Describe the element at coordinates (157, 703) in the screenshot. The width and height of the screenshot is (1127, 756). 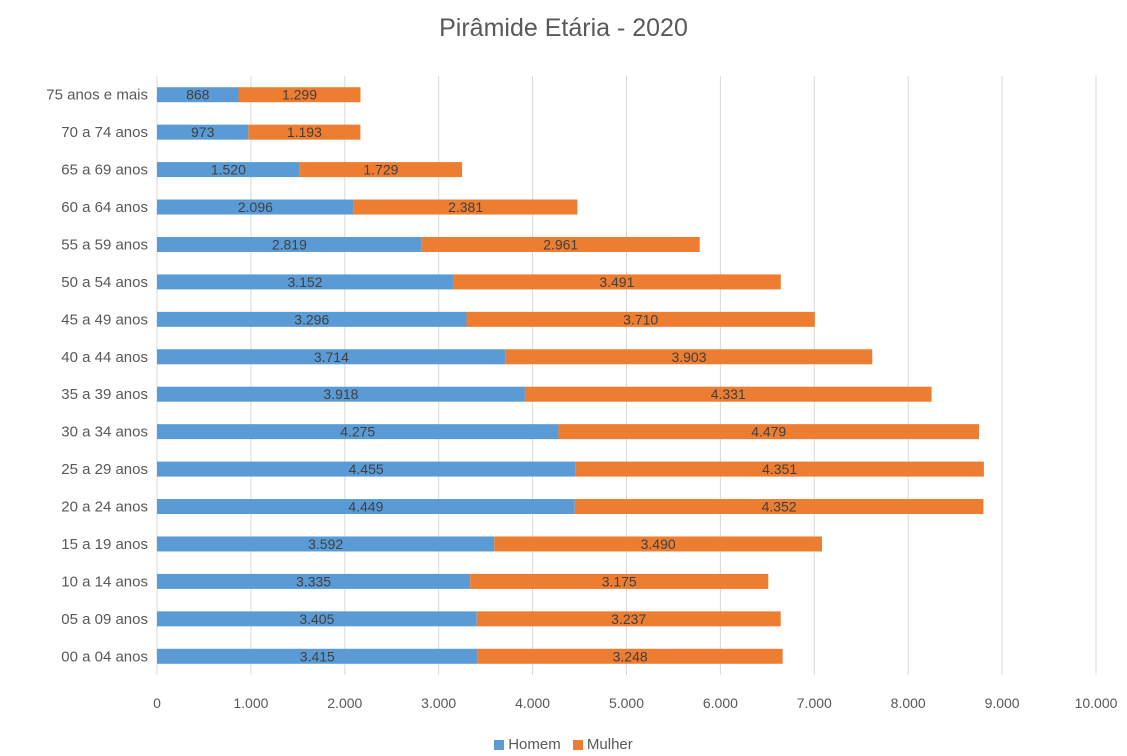
I see `x-tick-label: 0` at that location.